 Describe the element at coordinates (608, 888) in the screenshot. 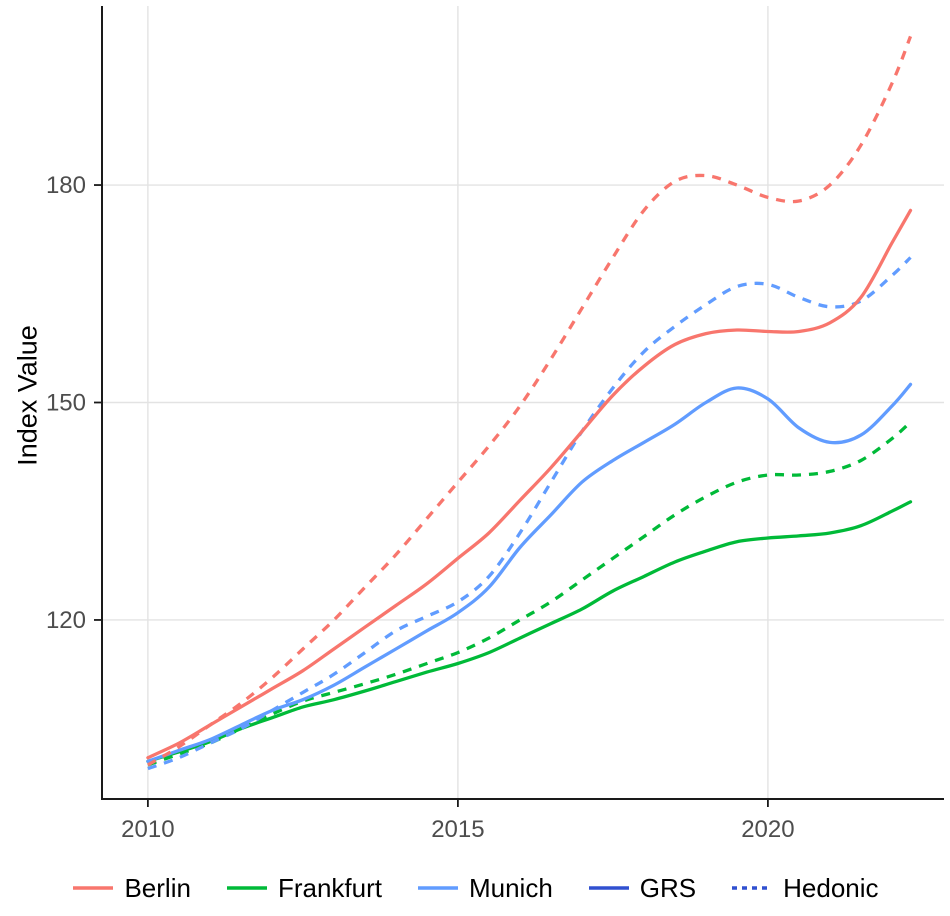

I see `legend-key-line-grs` at that location.